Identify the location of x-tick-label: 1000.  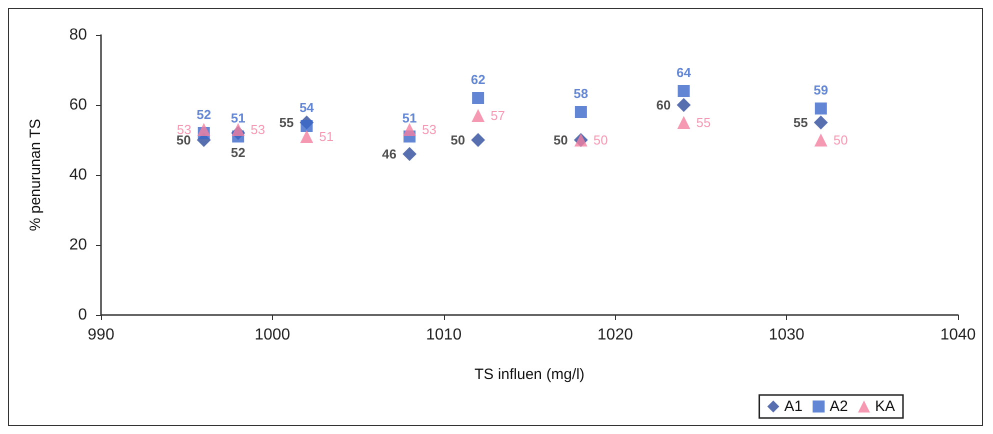
(272, 335).